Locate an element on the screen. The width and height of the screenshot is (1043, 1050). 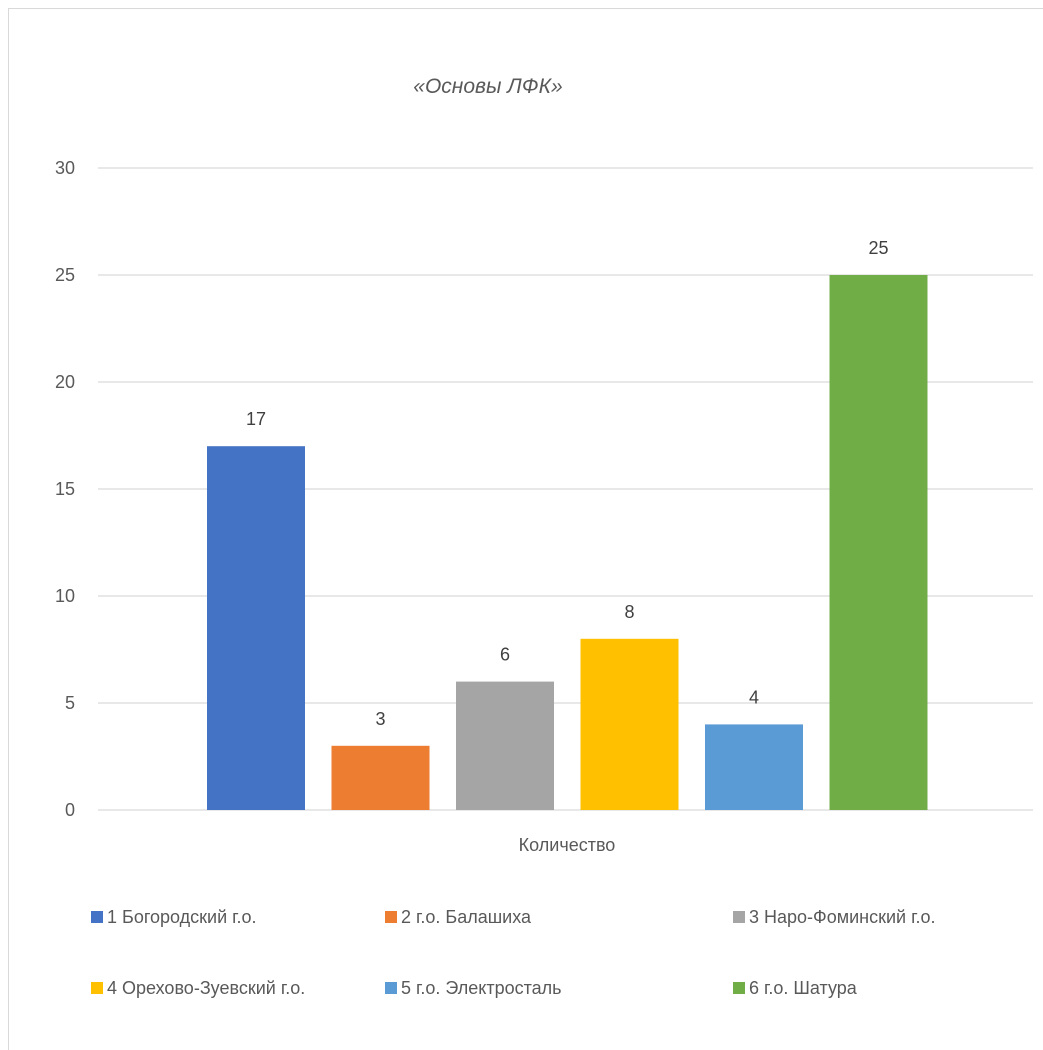
y-tick-label: 10 is located at coordinates (65, 596).